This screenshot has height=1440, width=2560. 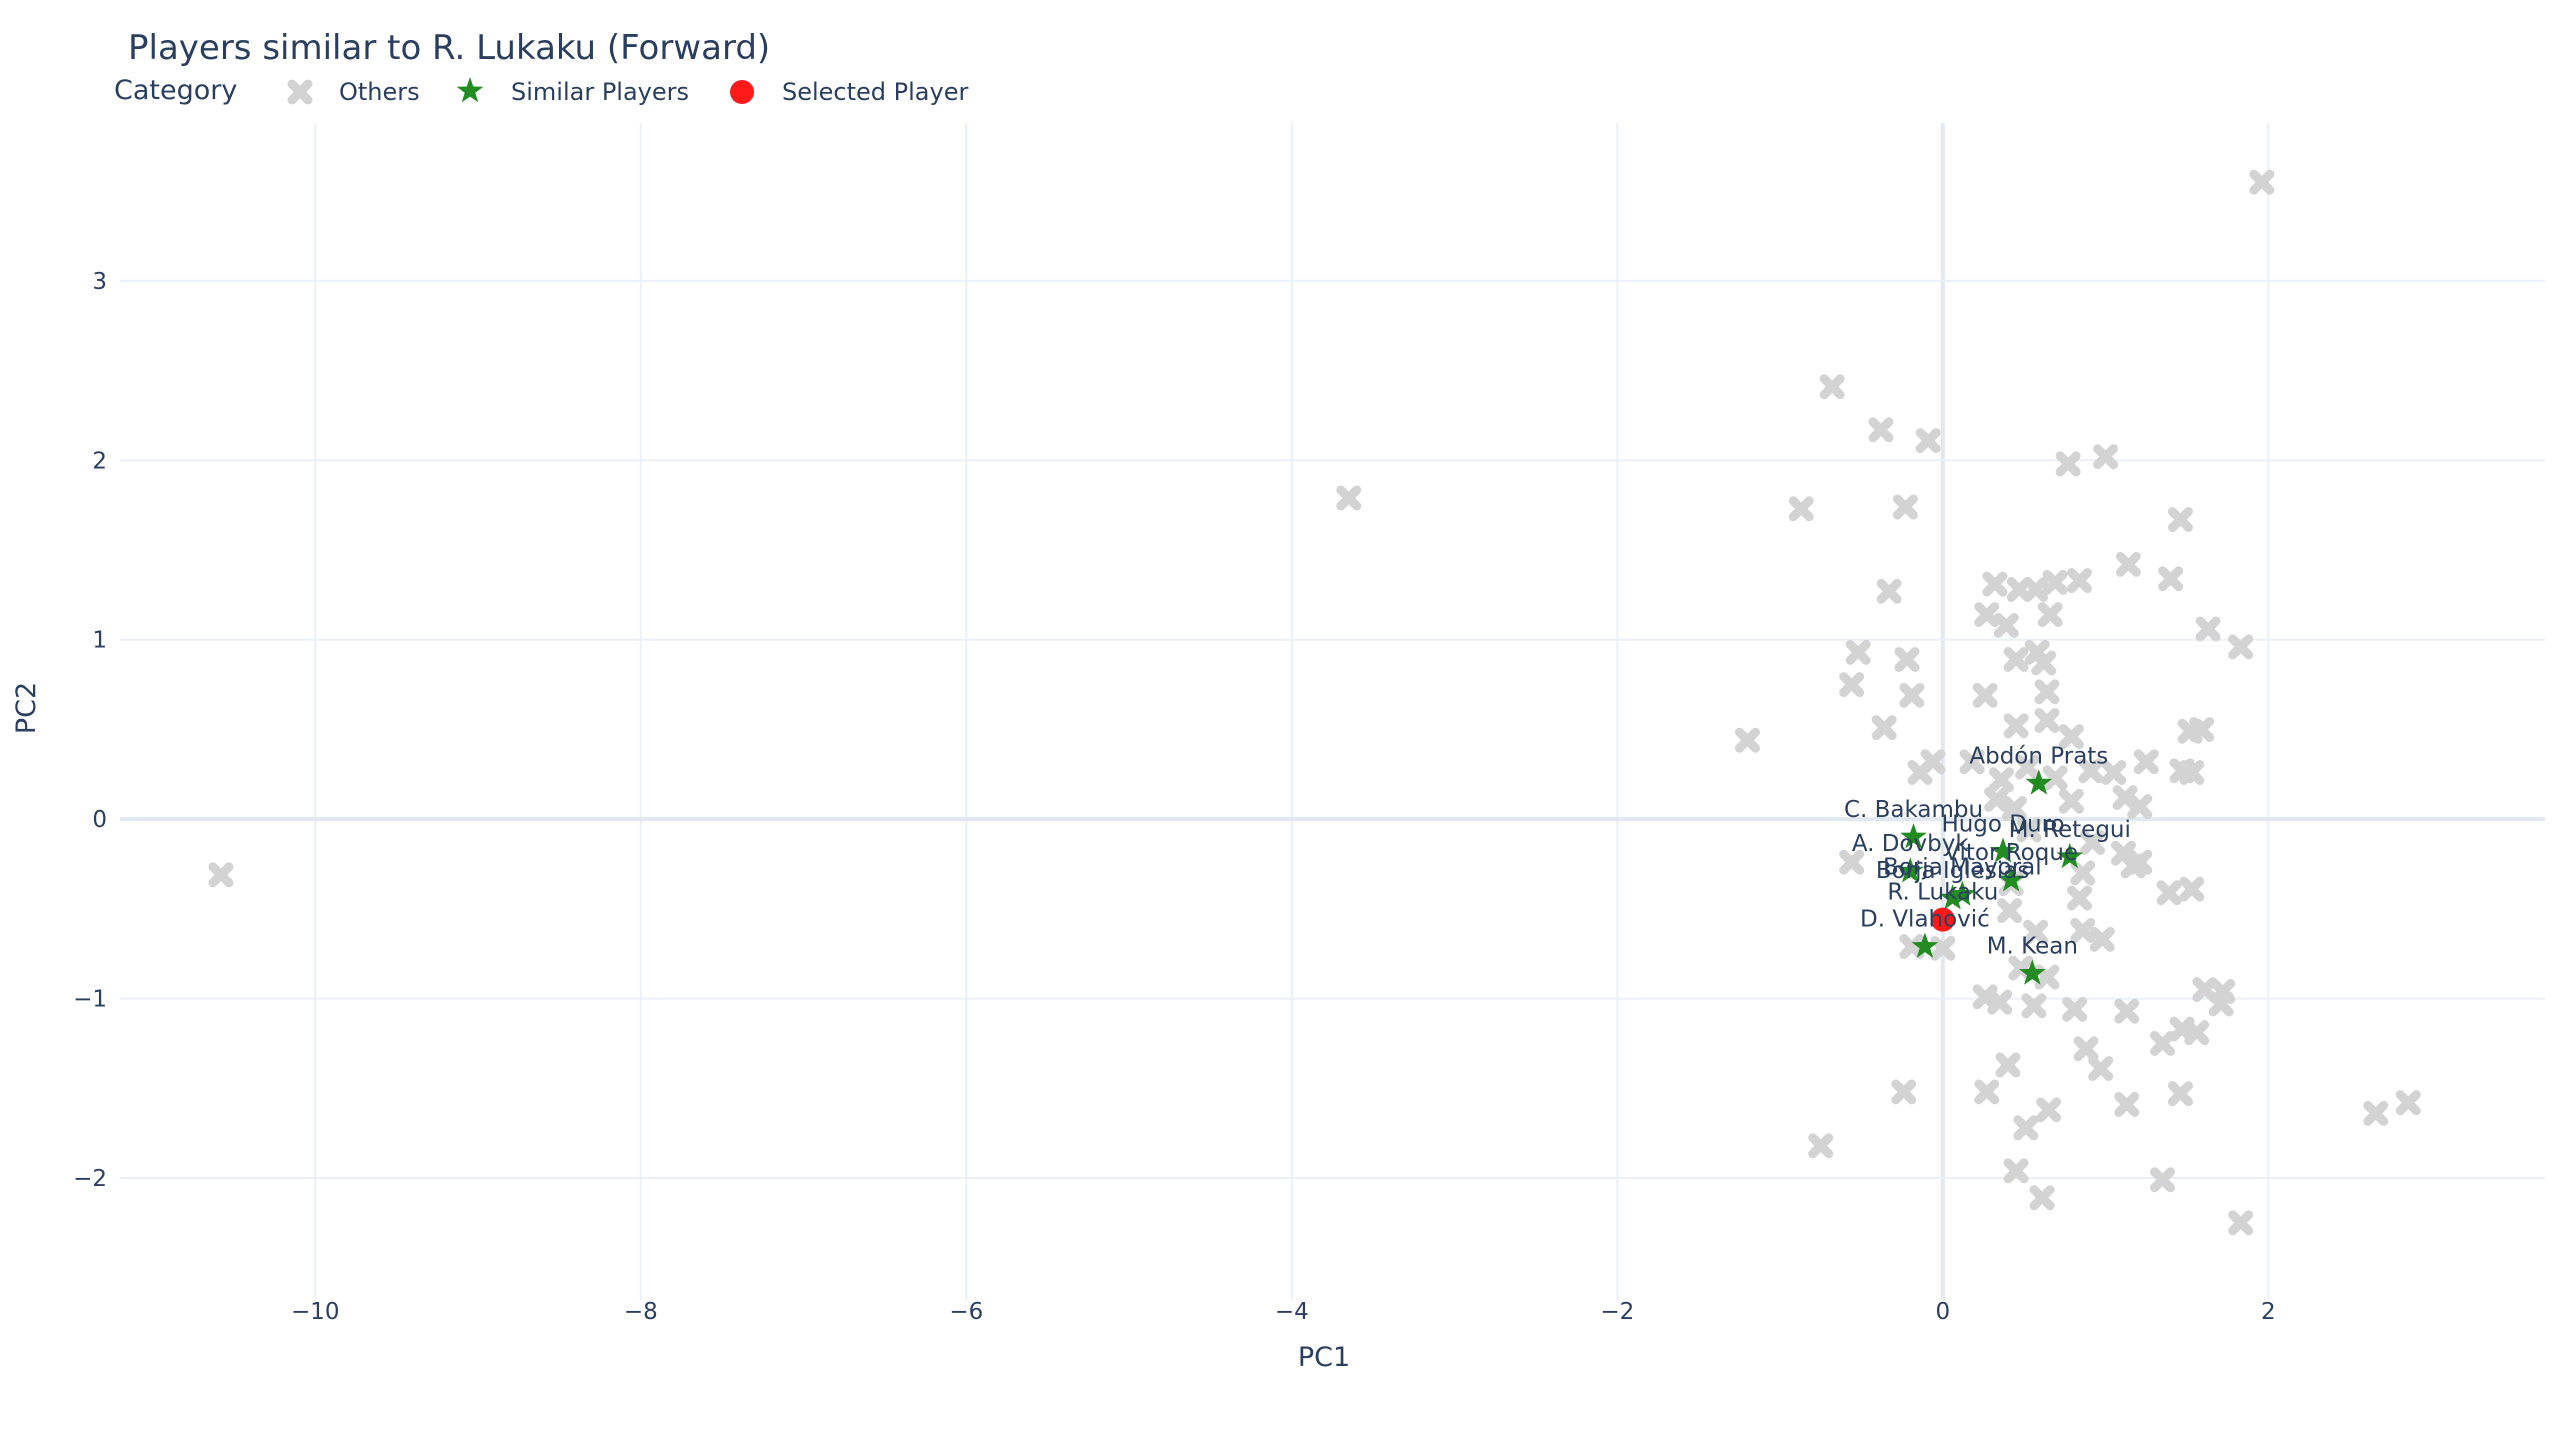 I want to click on point-label: Vitor Roque, so click(x=2011, y=853).